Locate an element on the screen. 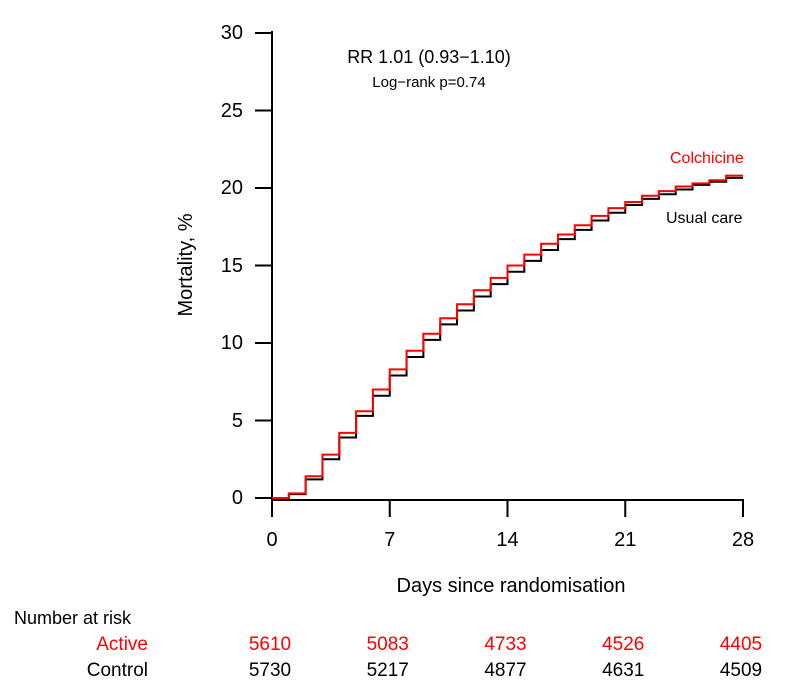  number-at-risk-value: 5610 is located at coordinates (270, 644).